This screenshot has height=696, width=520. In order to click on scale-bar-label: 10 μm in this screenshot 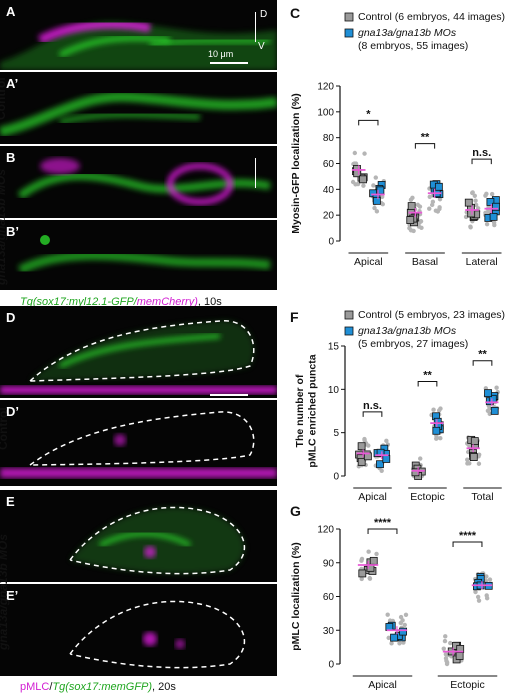, I will do `click(221, 54)`.